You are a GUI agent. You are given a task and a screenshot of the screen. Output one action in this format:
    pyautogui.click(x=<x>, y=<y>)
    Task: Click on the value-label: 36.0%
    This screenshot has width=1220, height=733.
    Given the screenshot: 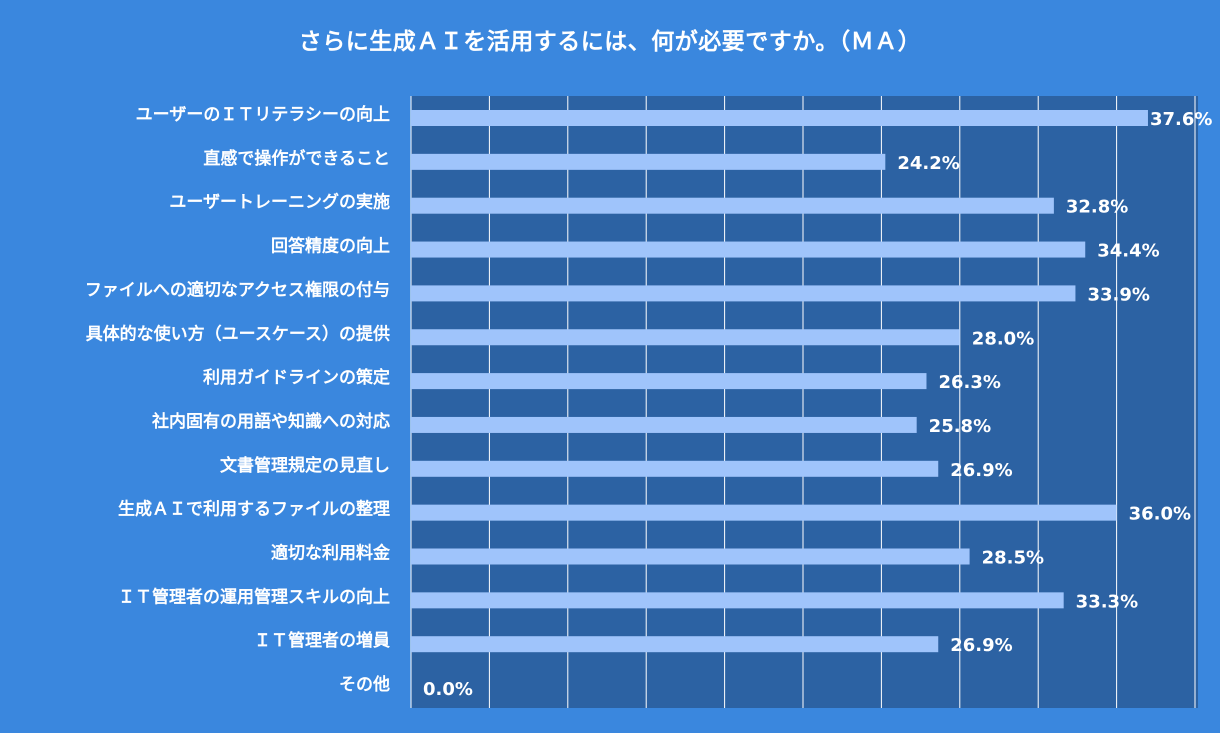 What is the action you would take?
    pyautogui.click(x=1160, y=514)
    